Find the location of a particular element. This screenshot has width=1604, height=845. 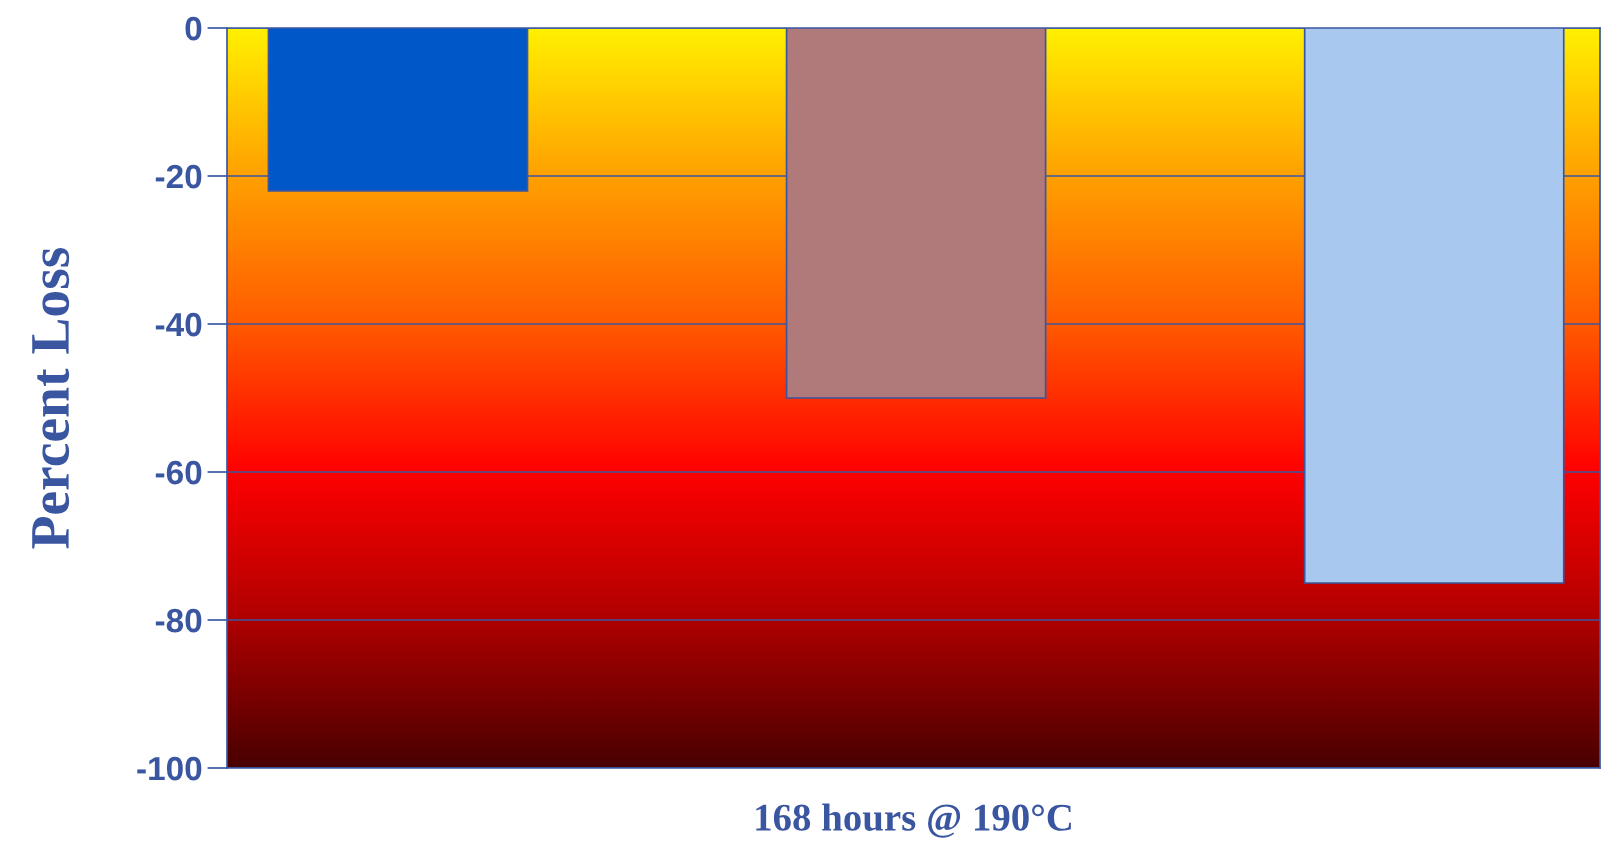

y-tick-label: 0 is located at coordinates (193, 28).